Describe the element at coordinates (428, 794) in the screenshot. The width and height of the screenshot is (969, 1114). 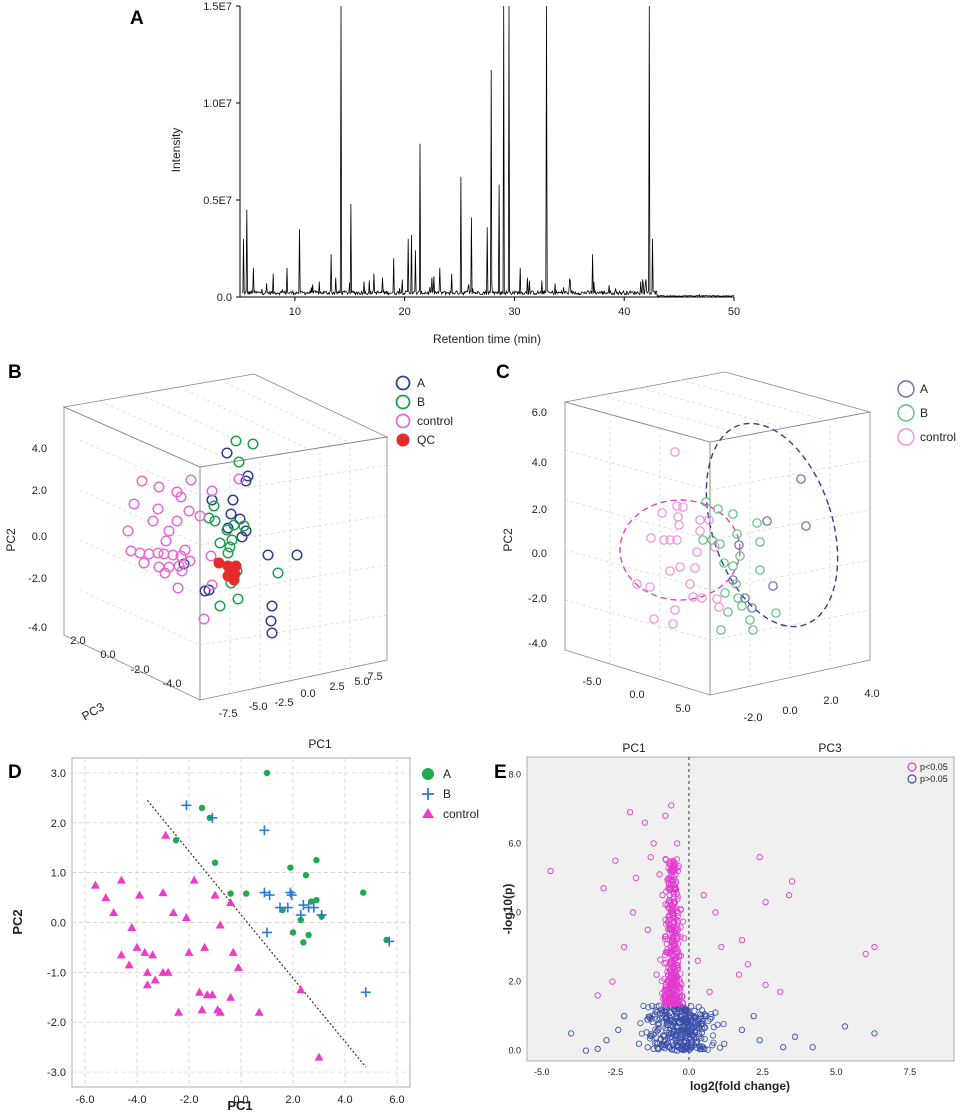
I see `panel-d-legend-marker` at that location.